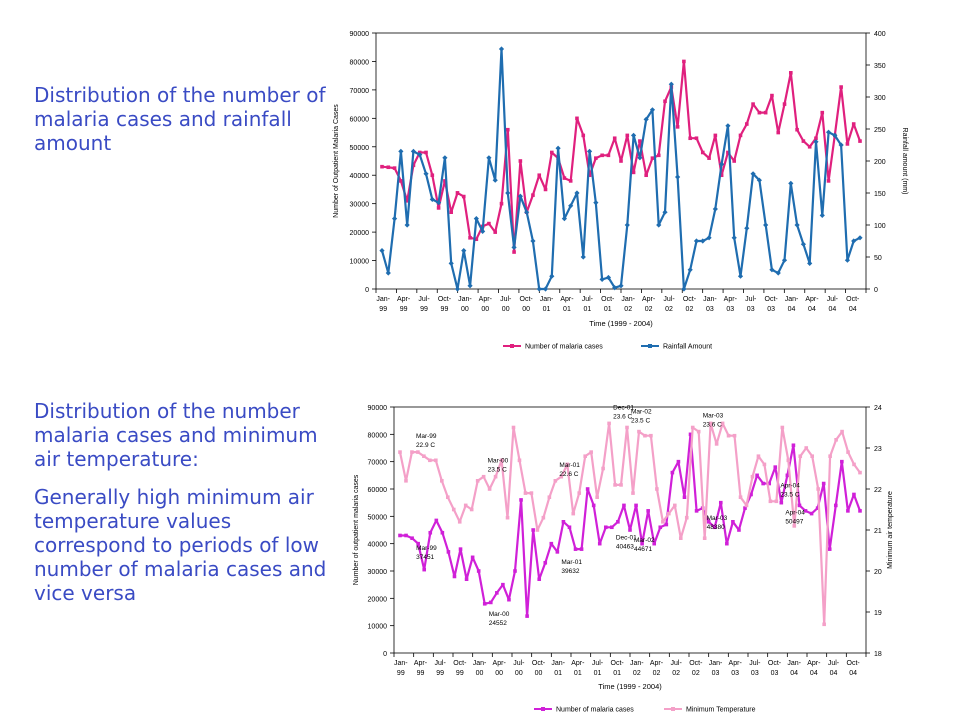  What do you see at coordinates (878, 531) in the screenshot?
I see `y2-tick-label: 21` at bounding box center [878, 531].